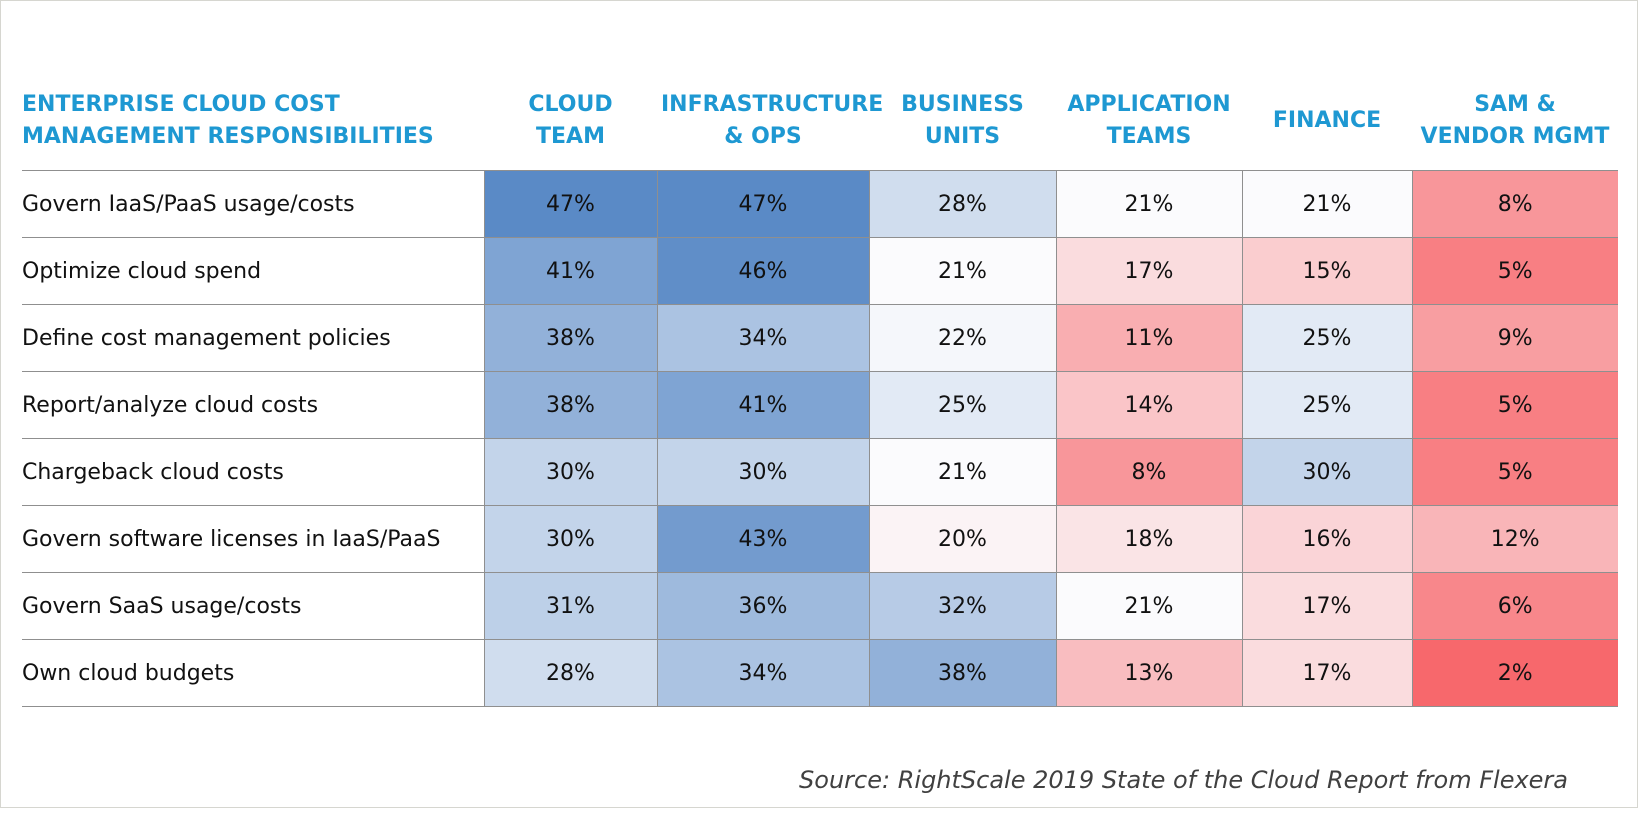 The width and height of the screenshot is (1638, 816). I want to click on column-header: BUSINESS UNITS, so click(962, 121).